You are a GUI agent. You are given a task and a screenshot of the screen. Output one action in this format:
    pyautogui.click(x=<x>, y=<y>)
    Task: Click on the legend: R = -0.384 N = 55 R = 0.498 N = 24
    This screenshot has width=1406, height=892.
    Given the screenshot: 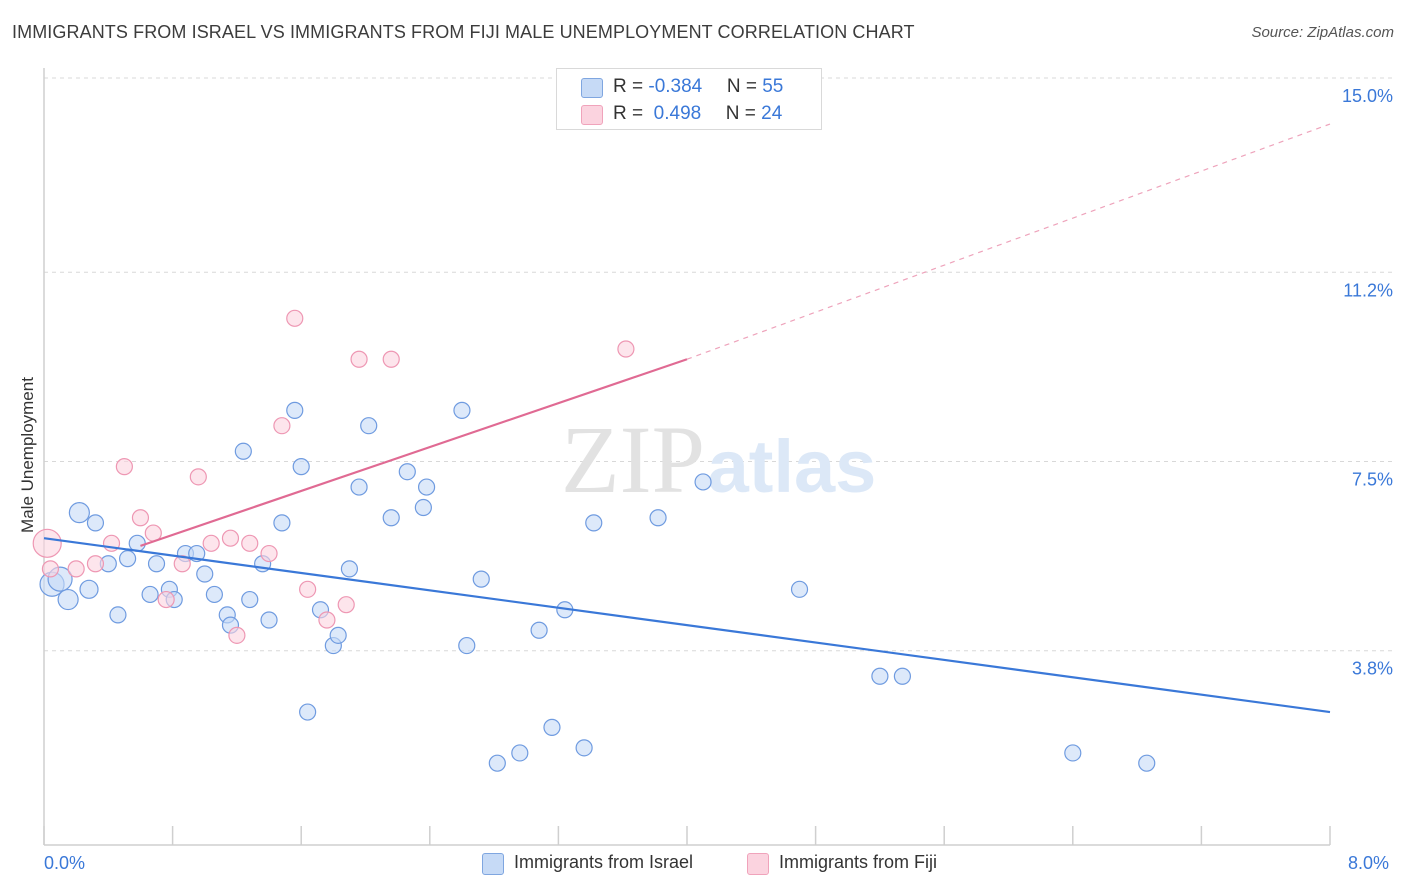 What is the action you would take?
    pyautogui.click(x=689, y=99)
    